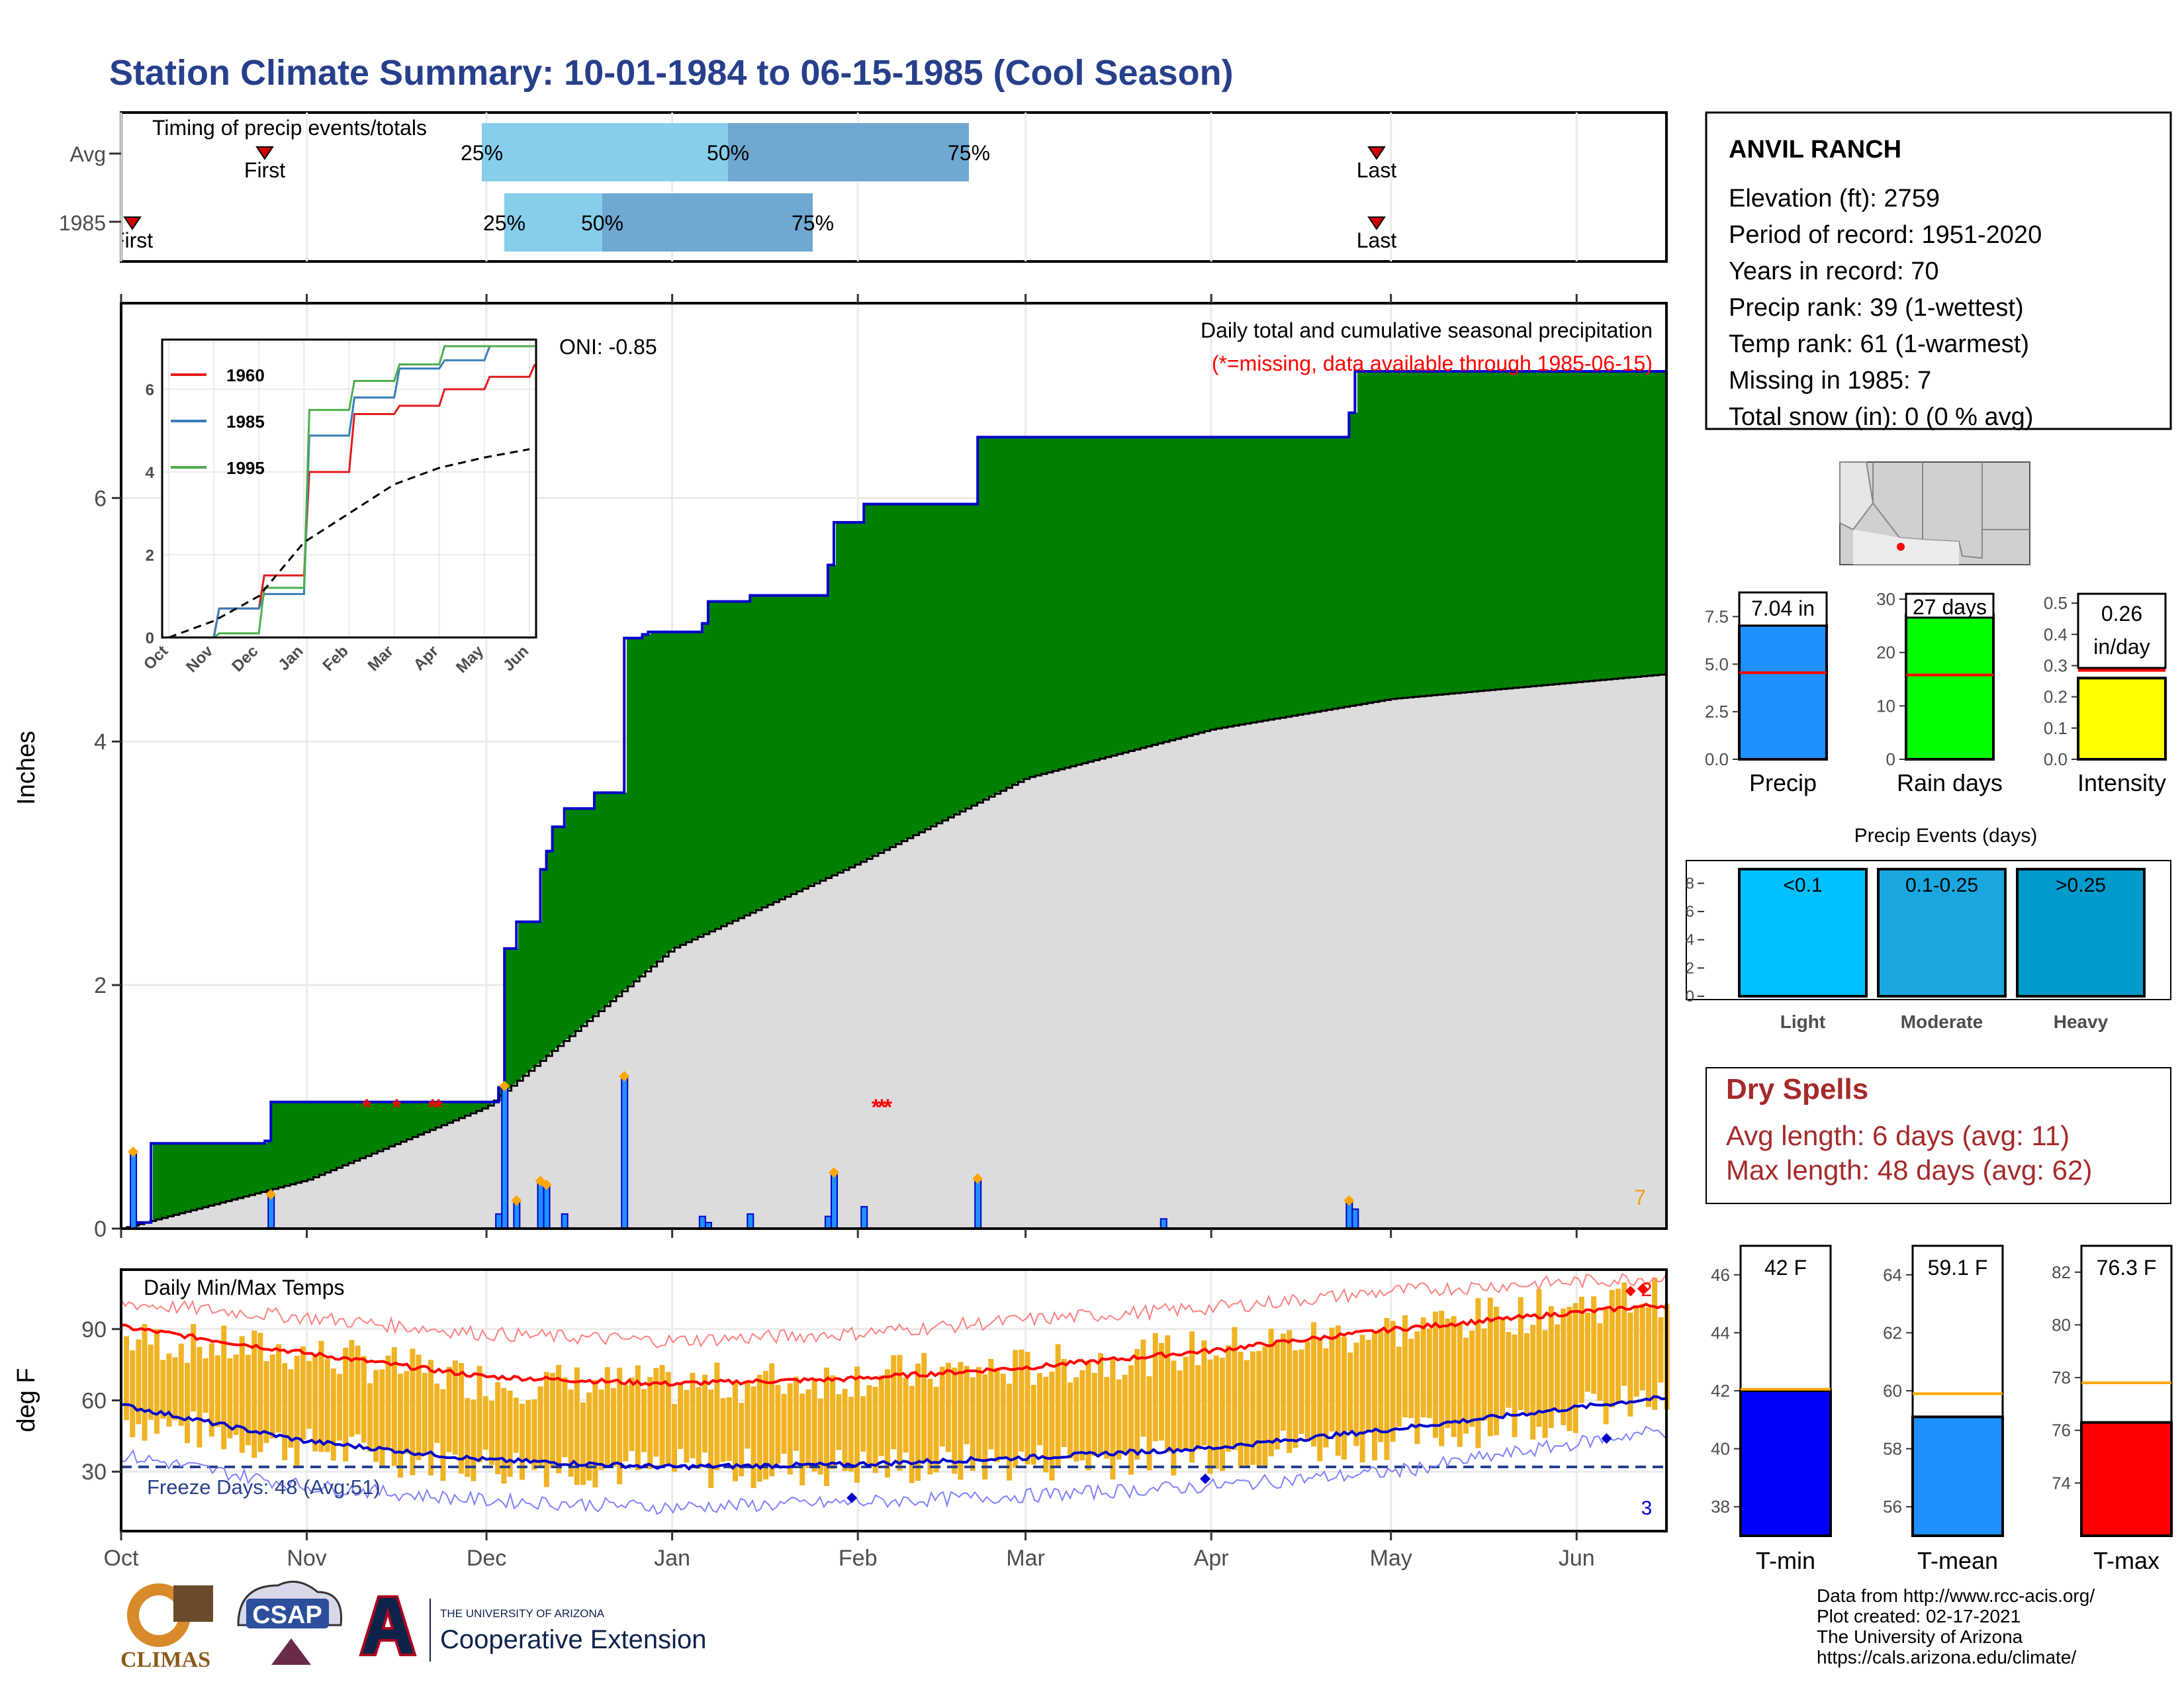 The image size is (2184, 1688). What do you see at coordinates (1690, 997) in the screenshot?
I see `events-tick-label: 0` at bounding box center [1690, 997].